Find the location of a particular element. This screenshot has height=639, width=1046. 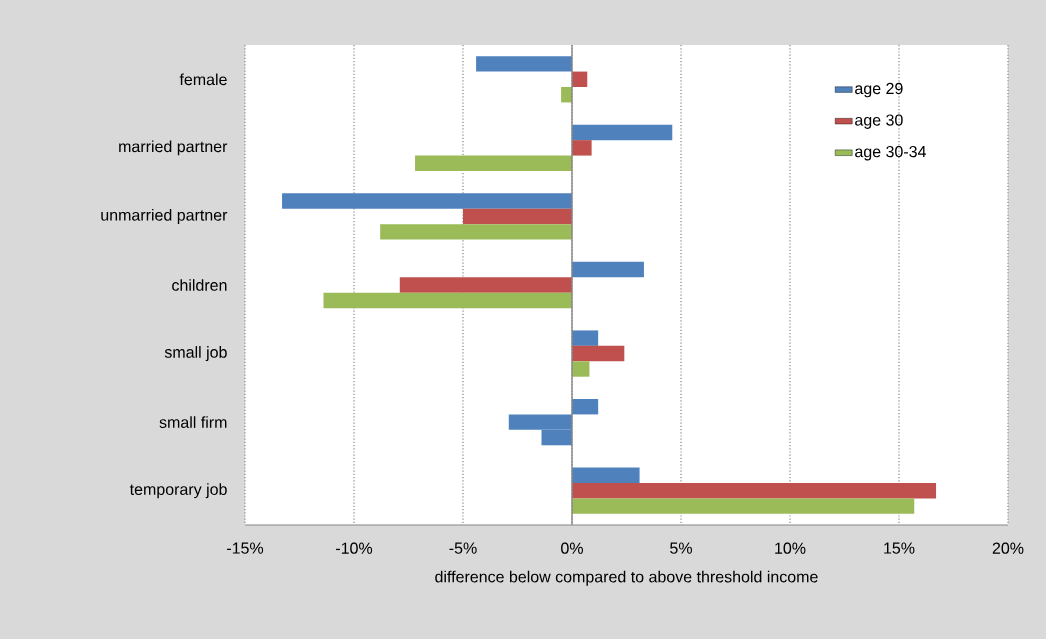

legend-label: age 30 is located at coordinates (879, 121).